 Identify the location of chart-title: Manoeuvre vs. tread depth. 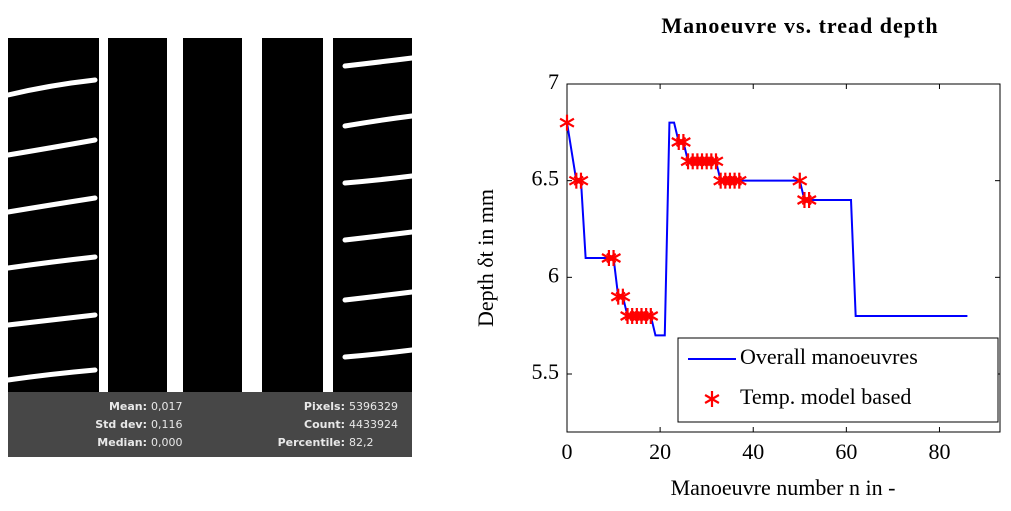
(799, 25).